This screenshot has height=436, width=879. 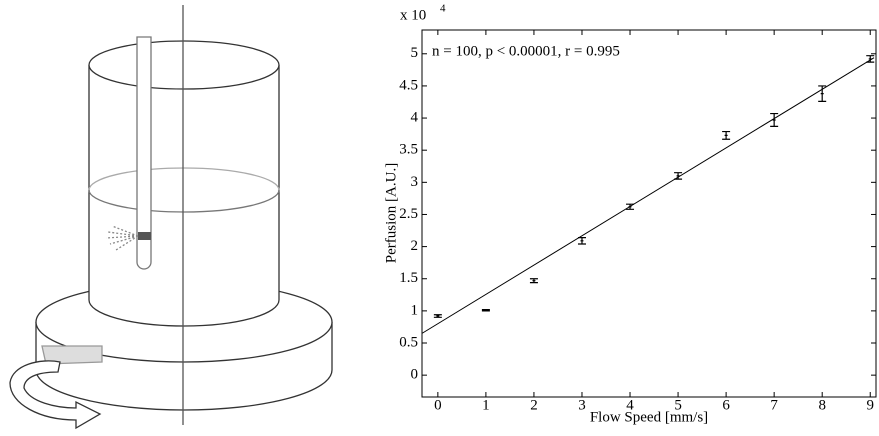 What do you see at coordinates (582, 405) in the screenshot?
I see `x-tick-label: 3` at bounding box center [582, 405].